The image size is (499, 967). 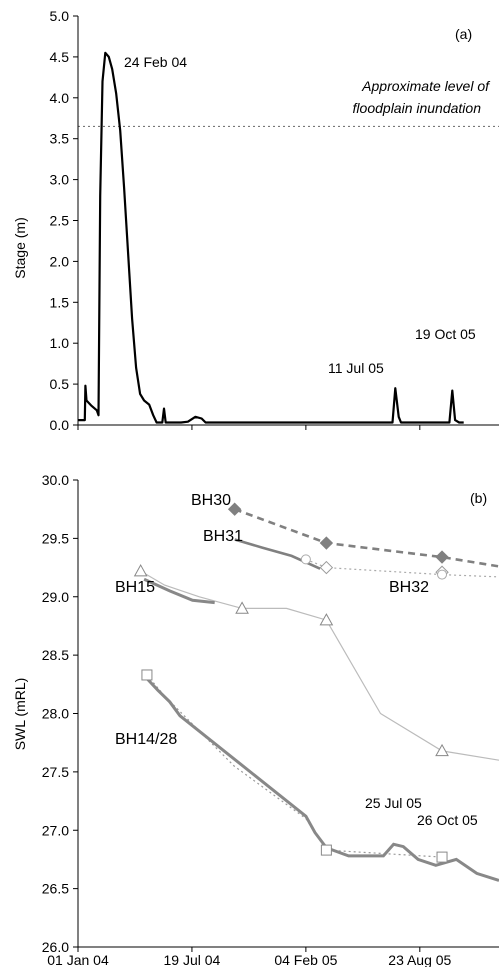 I want to click on annotation-11-jul-05: 11 Jul 05, so click(x=356, y=368).